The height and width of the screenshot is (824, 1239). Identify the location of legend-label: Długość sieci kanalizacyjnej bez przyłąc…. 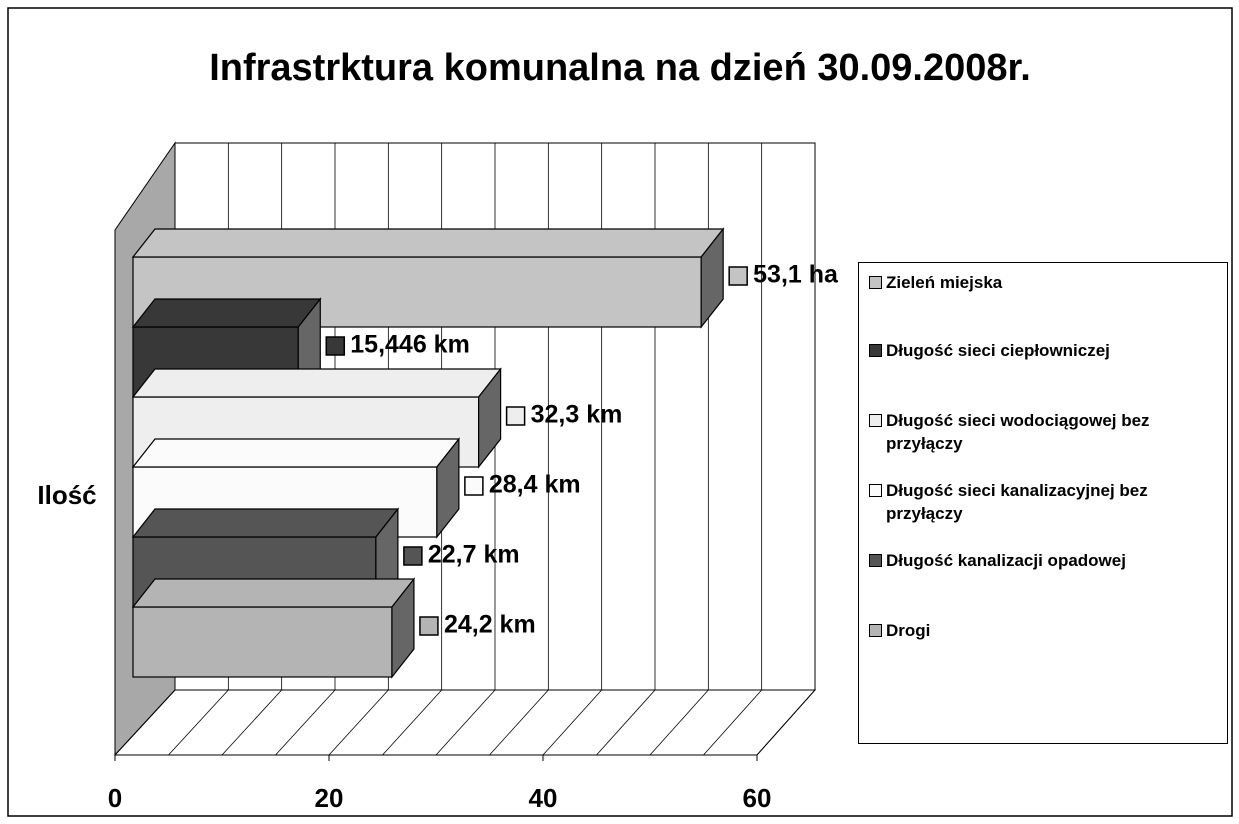
(1017, 502).